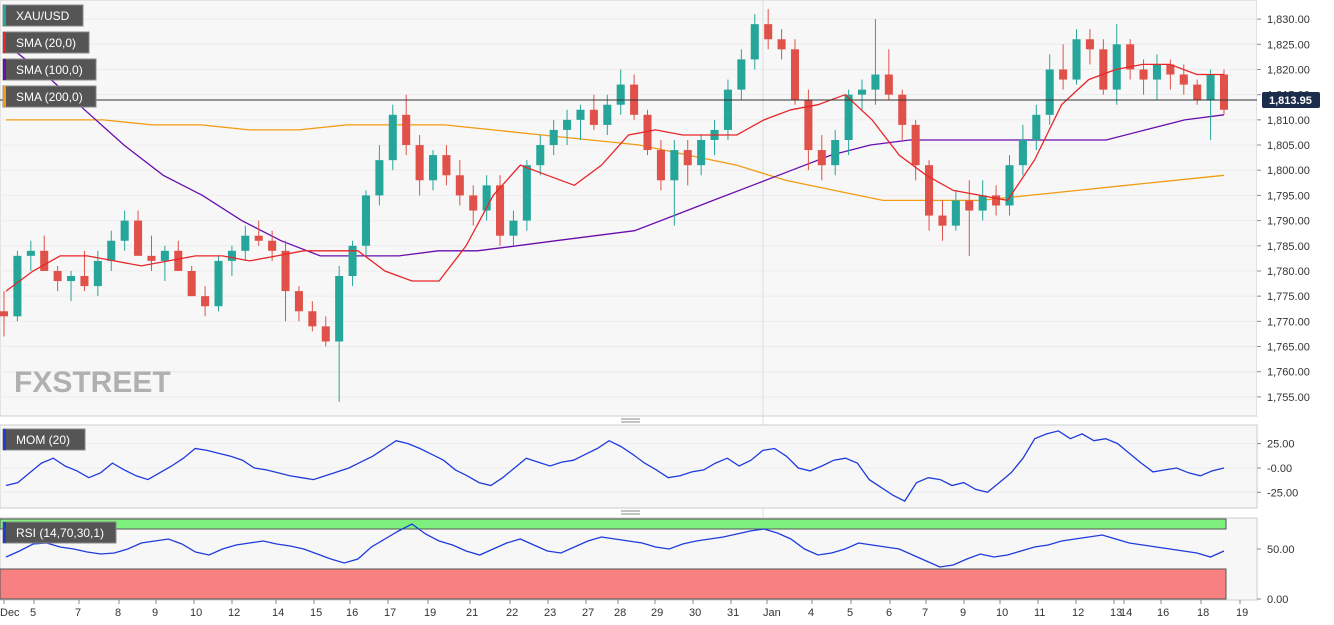 This screenshot has width=1334, height=625. I want to click on rsi-line, so click(615, 545).